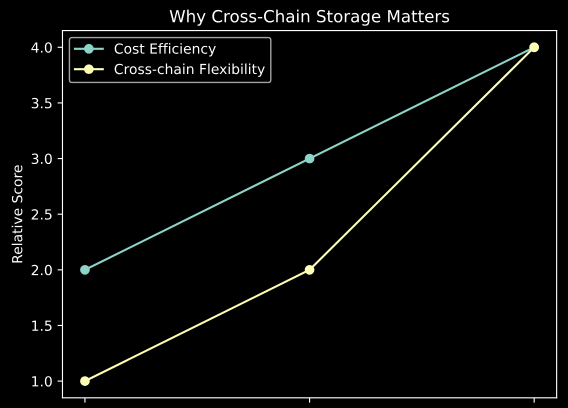  I want to click on y-tick-label: 1.5, so click(42, 325).